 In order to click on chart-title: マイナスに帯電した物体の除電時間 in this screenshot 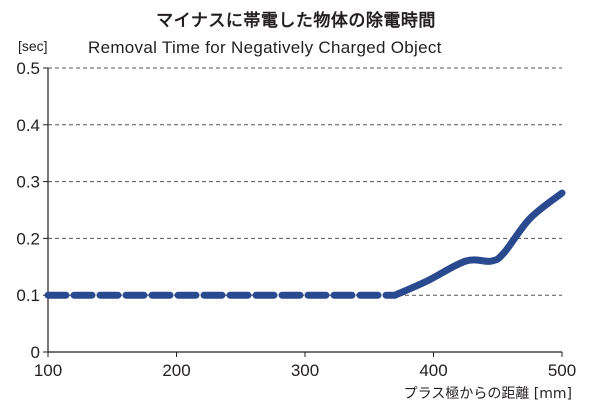, I will do `click(296, 21)`.